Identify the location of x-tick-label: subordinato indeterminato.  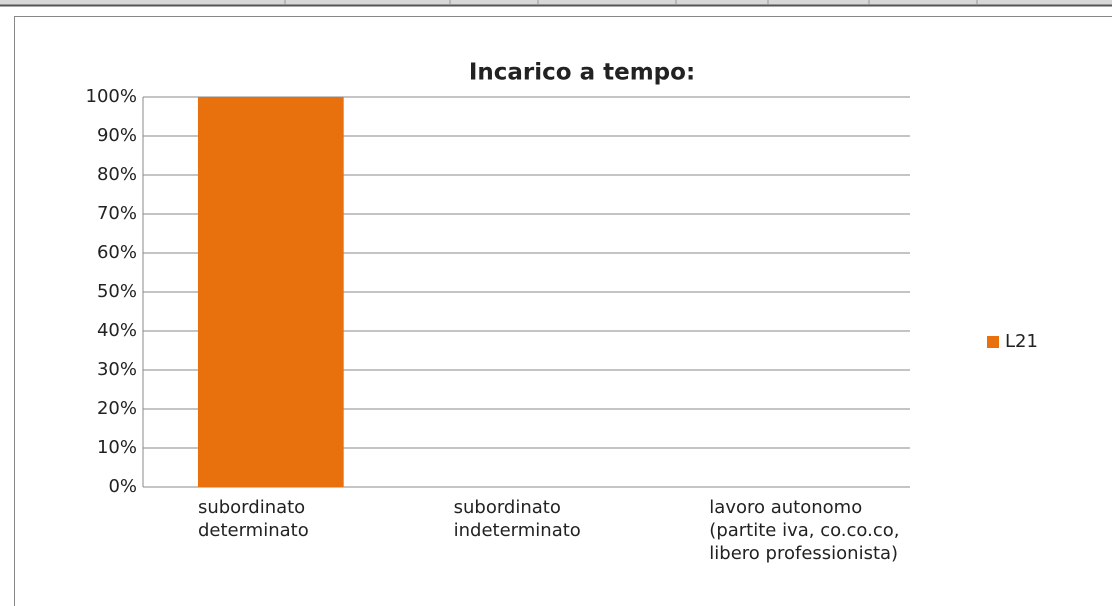
(517, 519).